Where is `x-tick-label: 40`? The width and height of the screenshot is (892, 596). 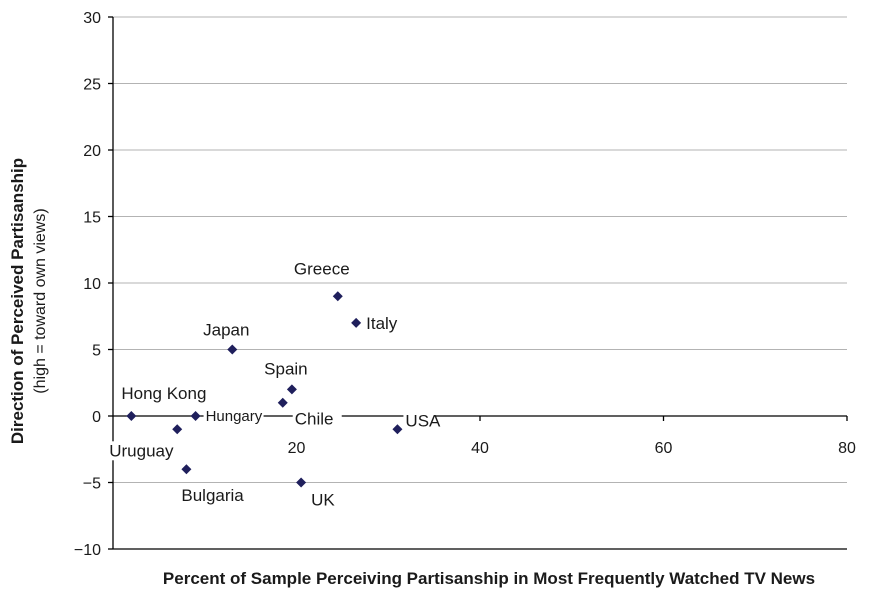
x-tick-label: 40 is located at coordinates (480, 448).